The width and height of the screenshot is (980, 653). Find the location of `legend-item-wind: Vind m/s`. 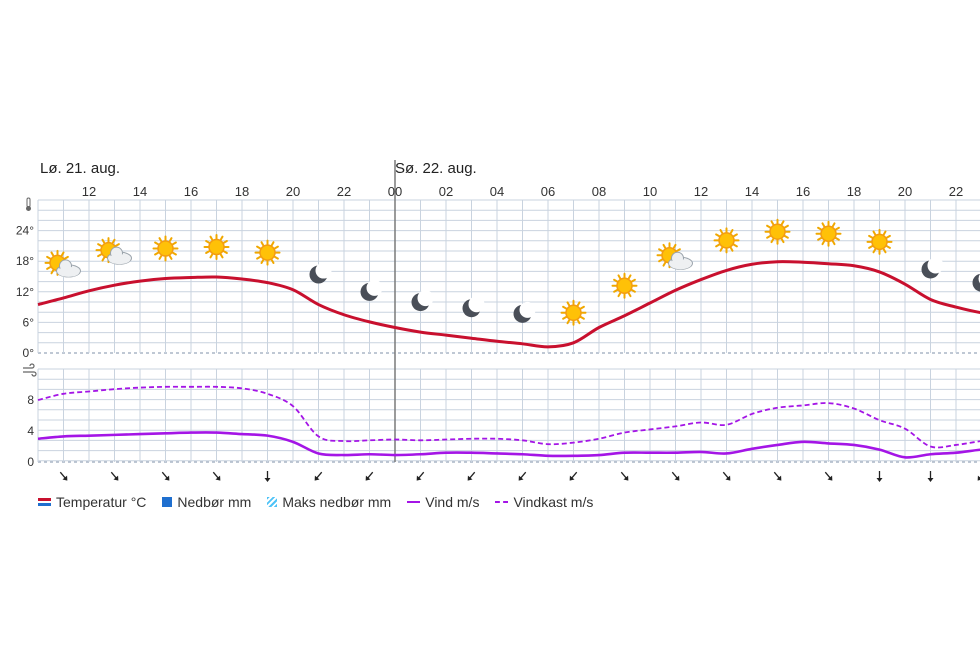

legend-item-wind: Vind m/s is located at coordinates (443, 502).